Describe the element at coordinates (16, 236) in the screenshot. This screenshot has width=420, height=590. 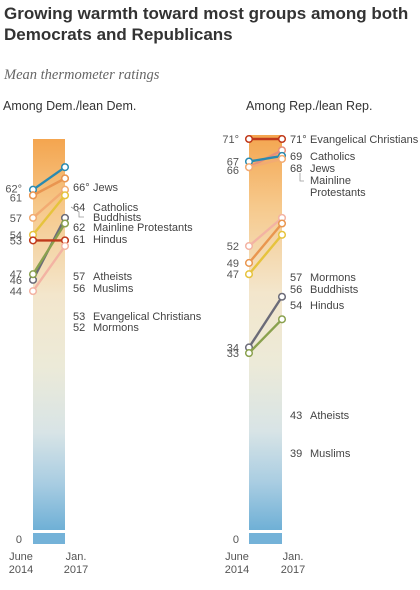
I see `left-label-dem-3: 54` at that location.